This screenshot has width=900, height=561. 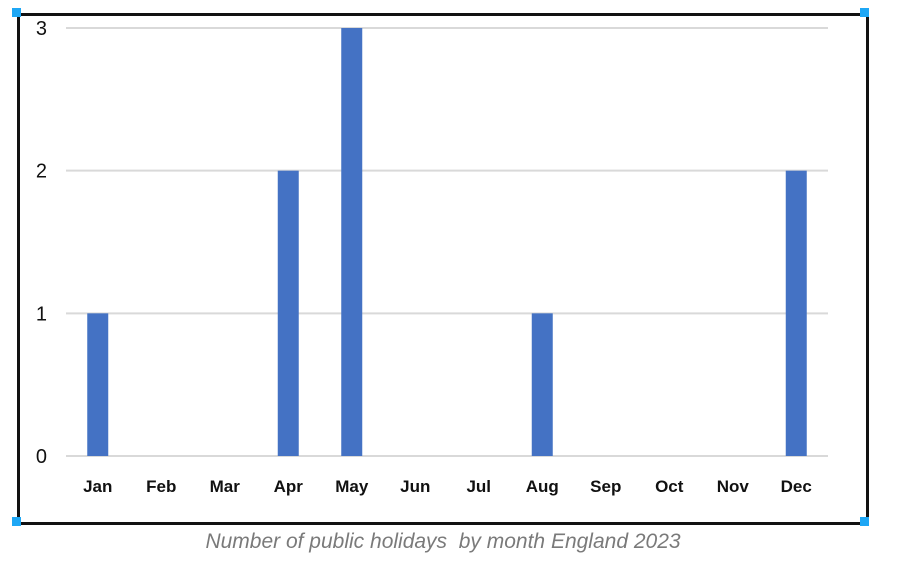 I want to click on y-tick-label: 0, so click(x=41, y=457).